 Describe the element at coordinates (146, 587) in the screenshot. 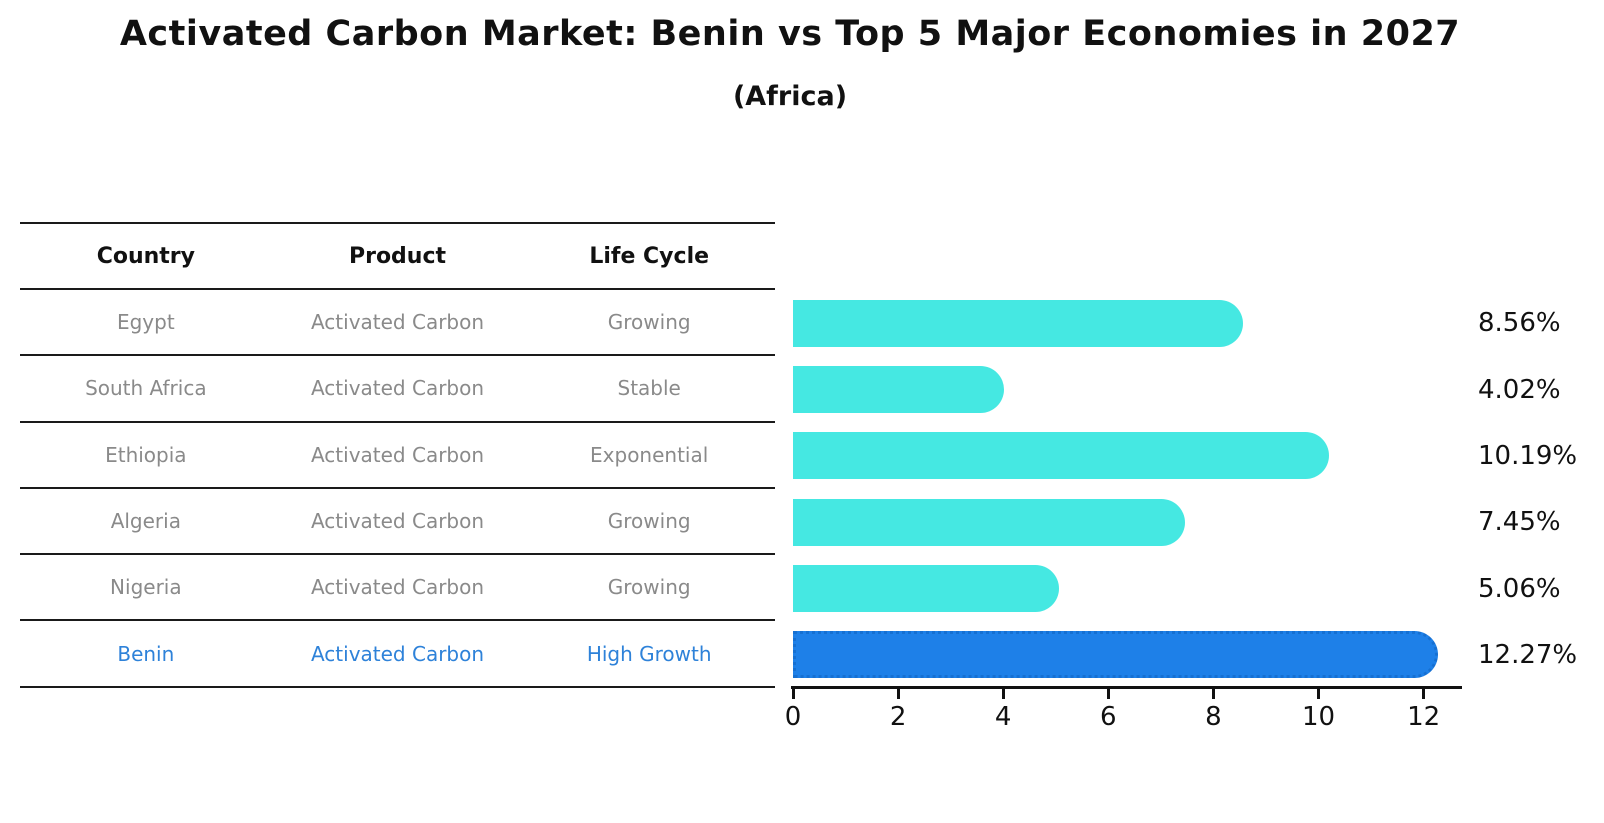

I see `table-cell-country: Nigeria` at that location.